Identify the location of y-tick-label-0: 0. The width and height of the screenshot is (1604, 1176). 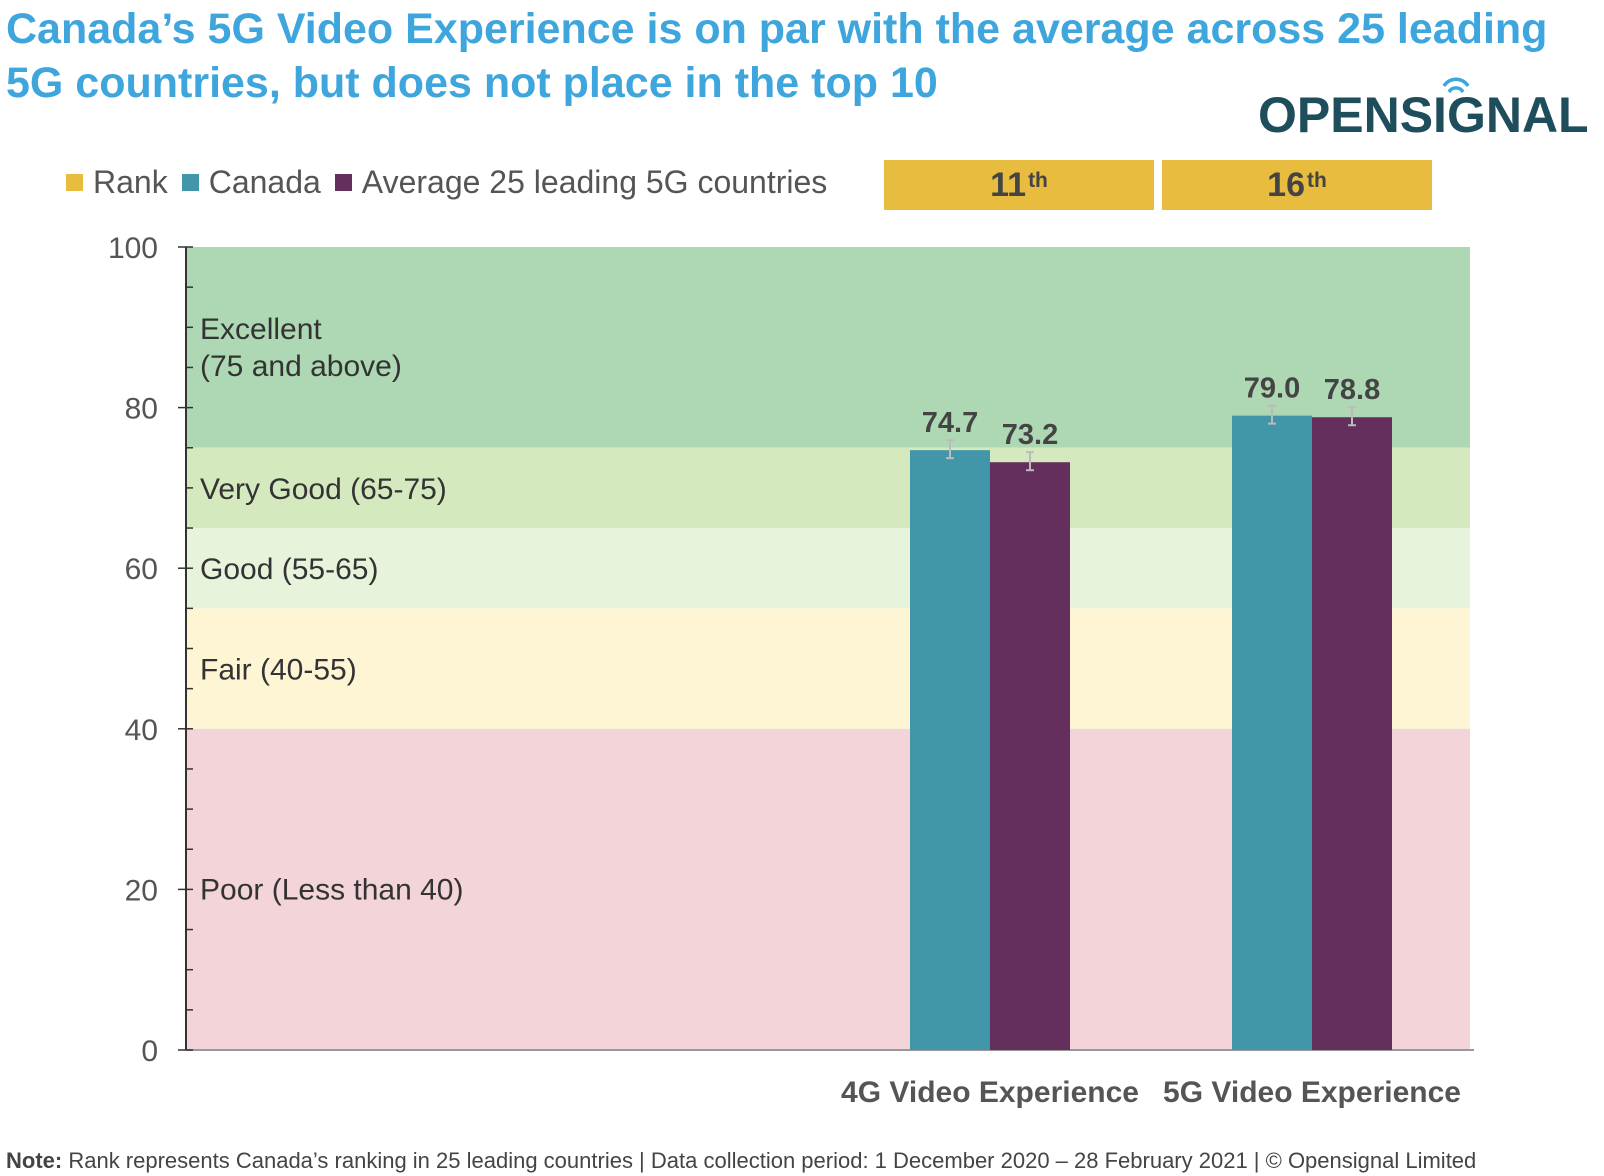
(149, 1051).